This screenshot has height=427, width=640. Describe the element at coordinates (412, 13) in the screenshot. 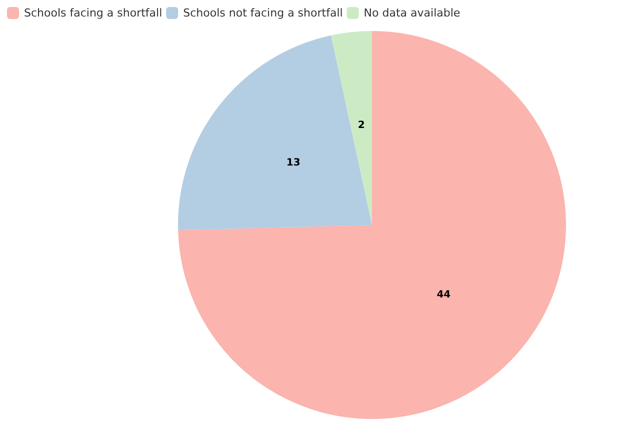

I see `legend-label: No data available` at that location.